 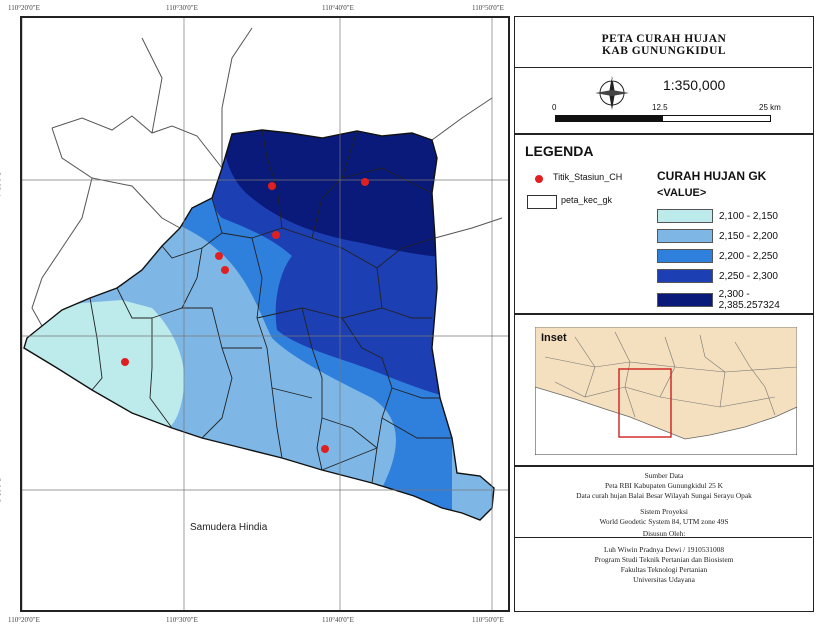 I want to click on faculty-name: Fakultas Teknologi Pertanian, so click(x=664, y=569).